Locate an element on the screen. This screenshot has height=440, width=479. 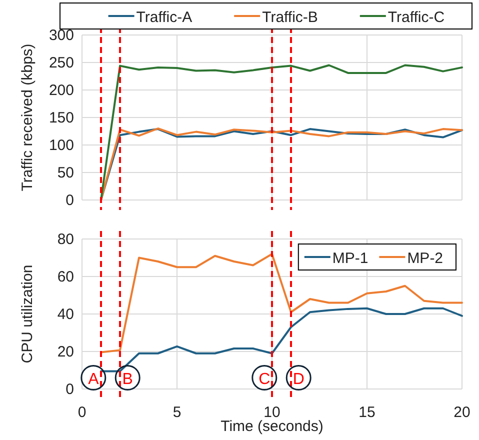
y-tick-label: 100 is located at coordinates (61, 145).